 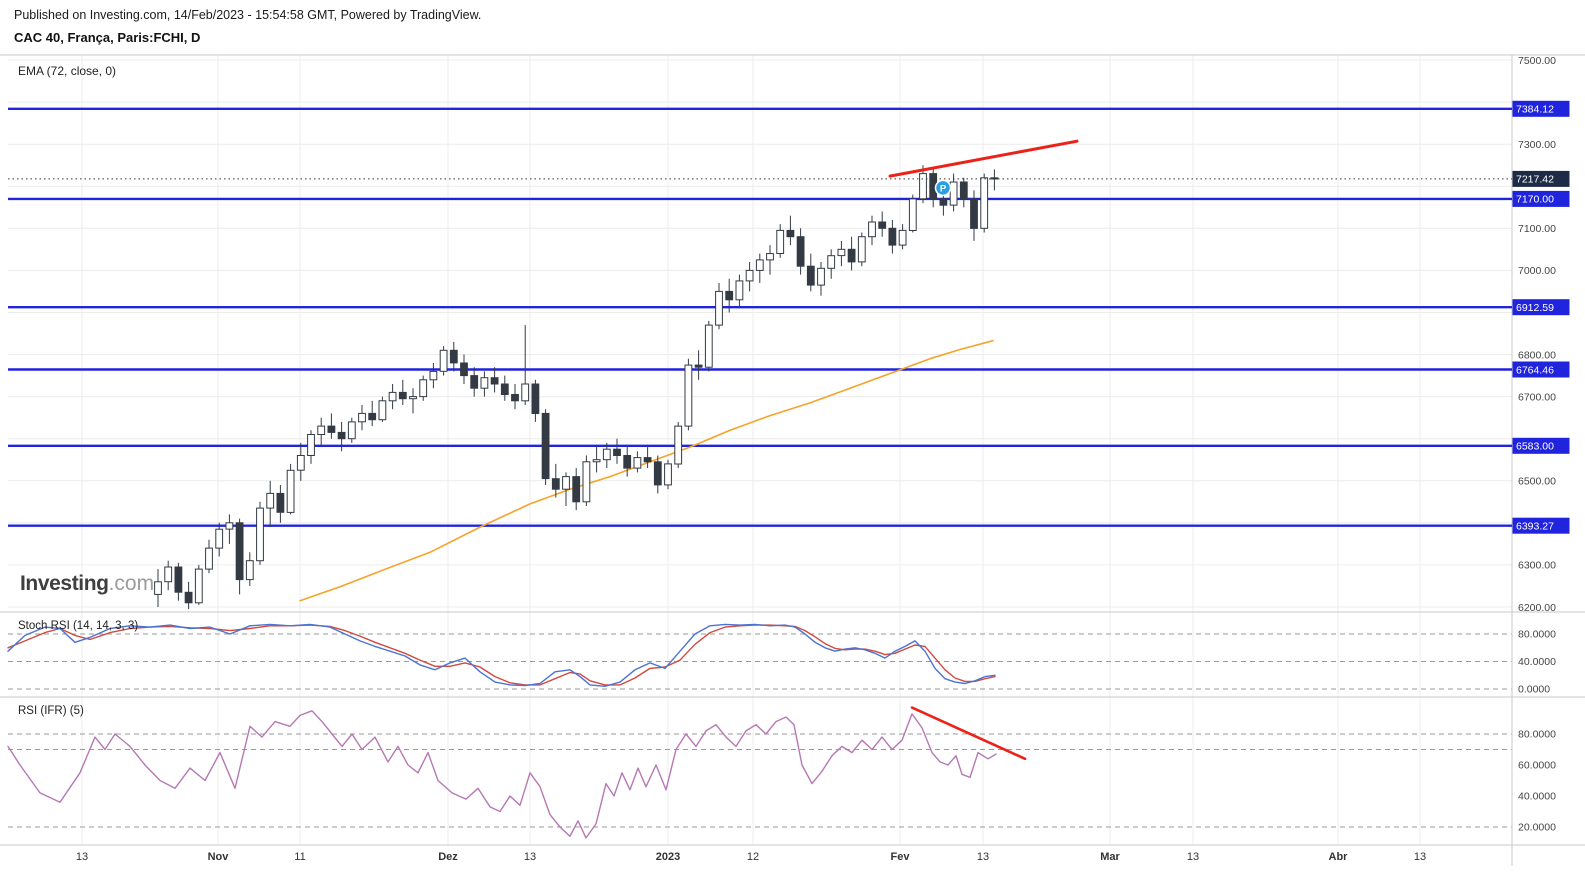 What do you see at coordinates (1535, 447) in the screenshot?
I see `price-level-label: 6583.00` at bounding box center [1535, 447].